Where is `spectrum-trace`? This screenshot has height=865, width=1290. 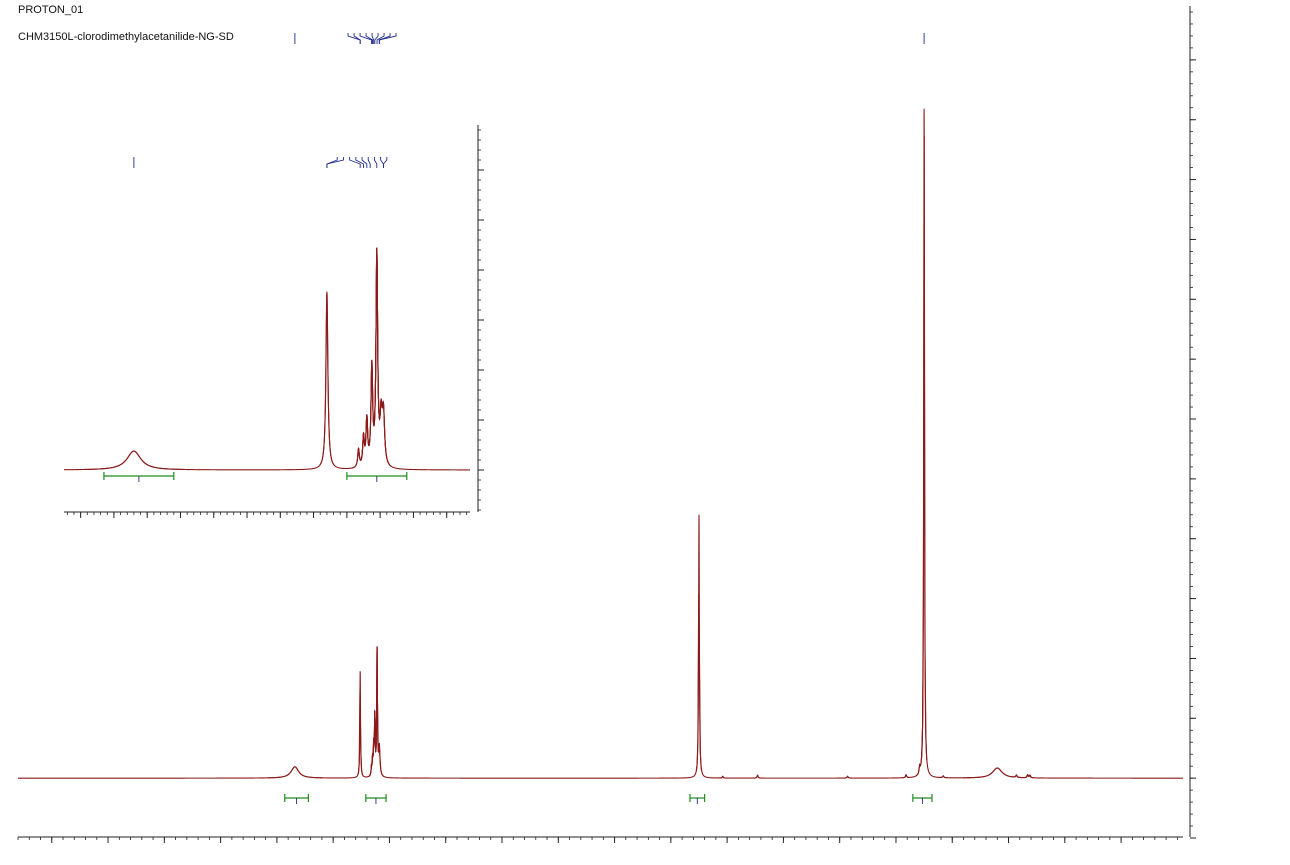 spectrum-trace is located at coordinates (266, 360).